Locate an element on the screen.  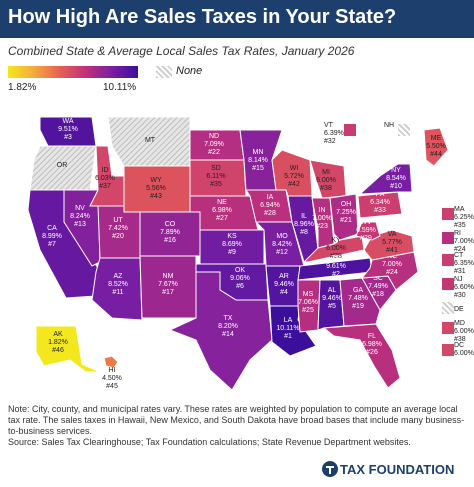
state-label-id-abbr: ID is located at coordinates (105, 170).